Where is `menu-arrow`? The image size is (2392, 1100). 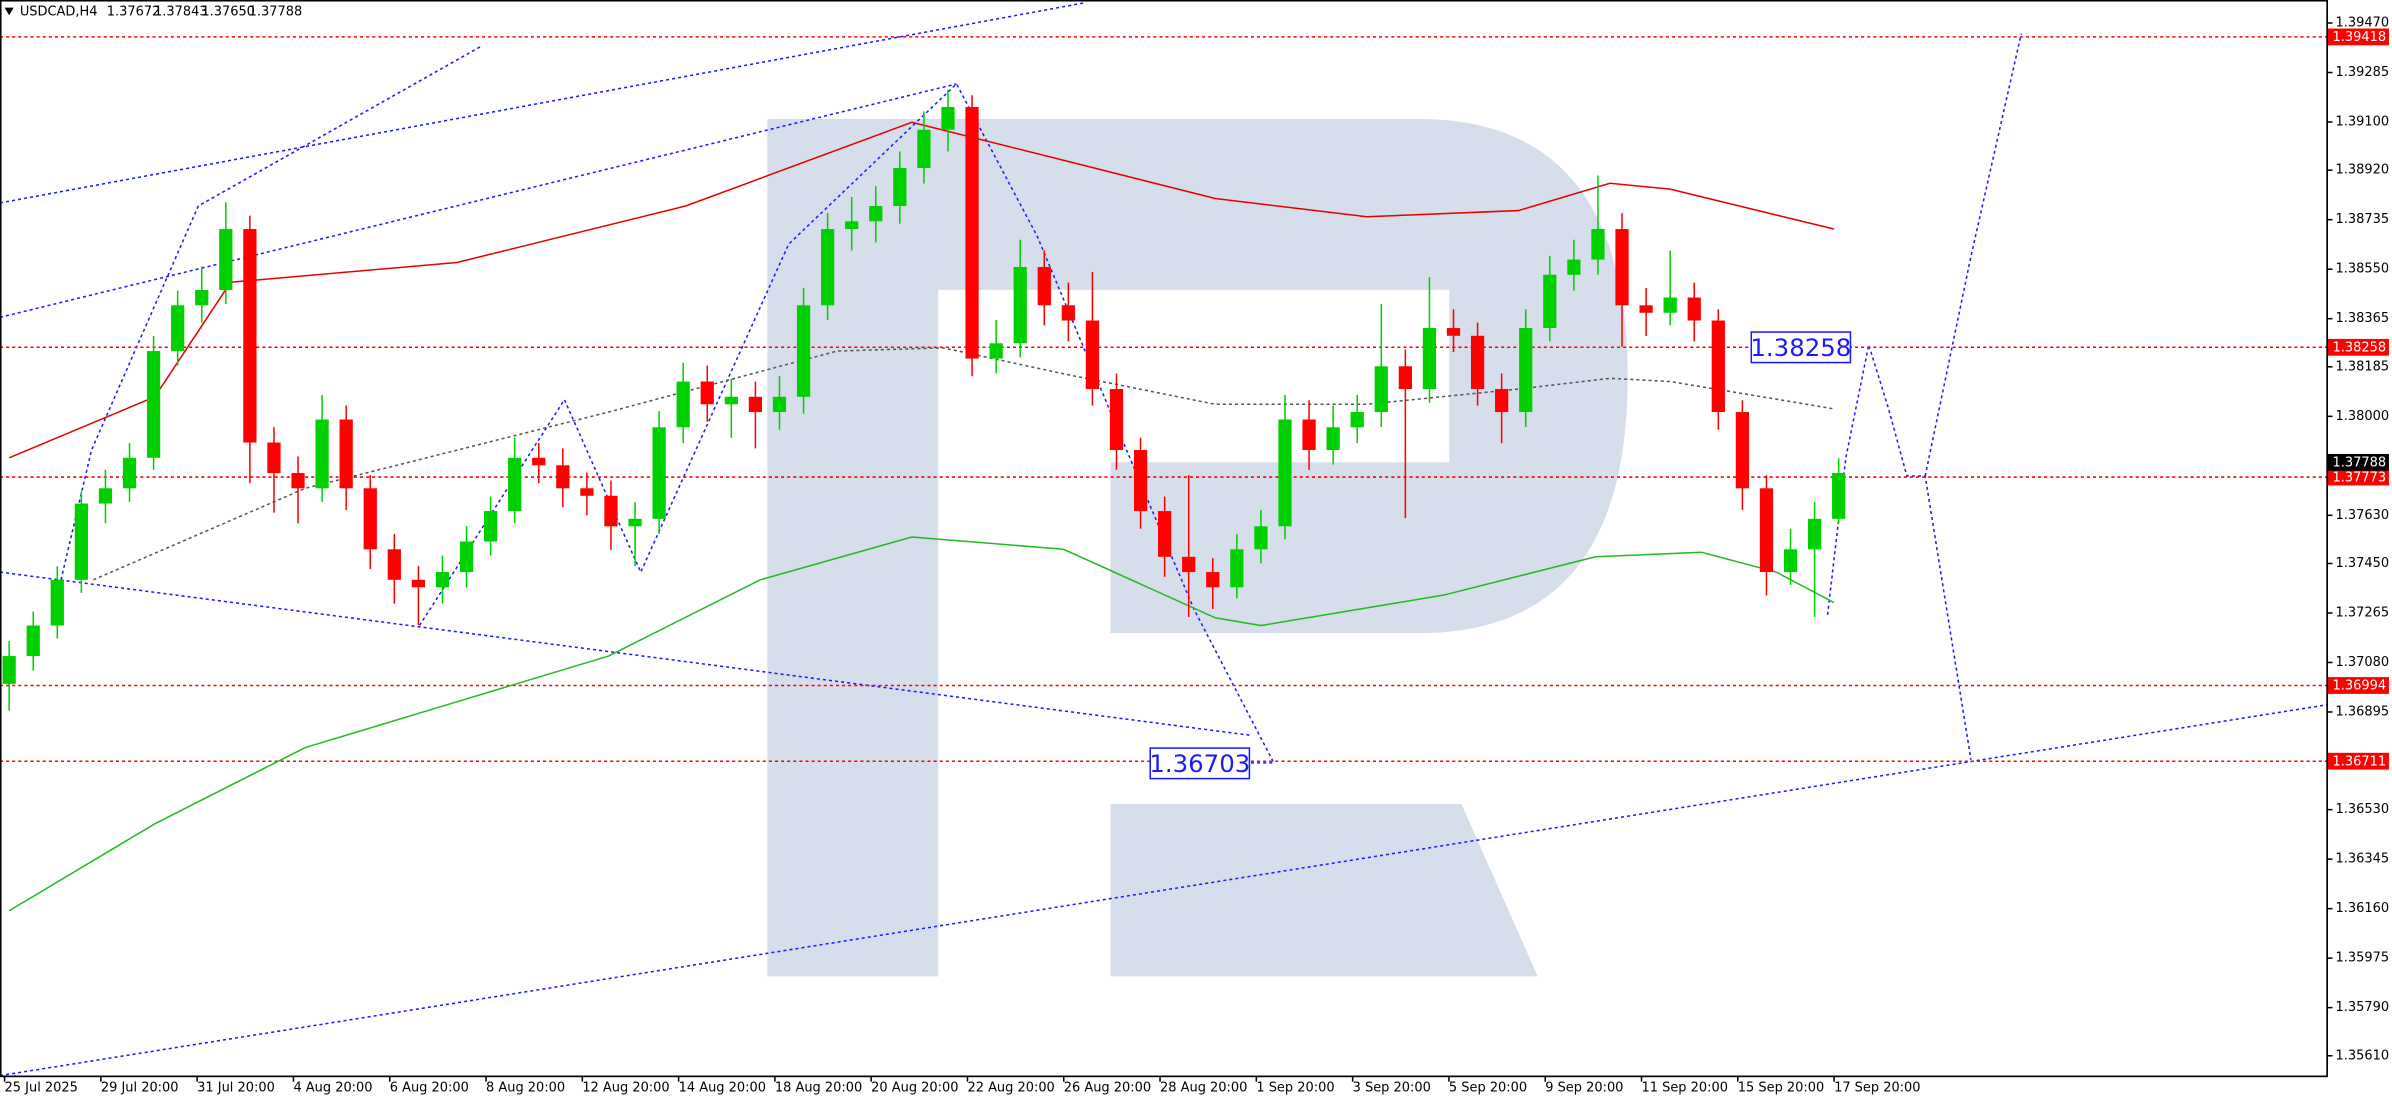 menu-arrow is located at coordinates (9, 11).